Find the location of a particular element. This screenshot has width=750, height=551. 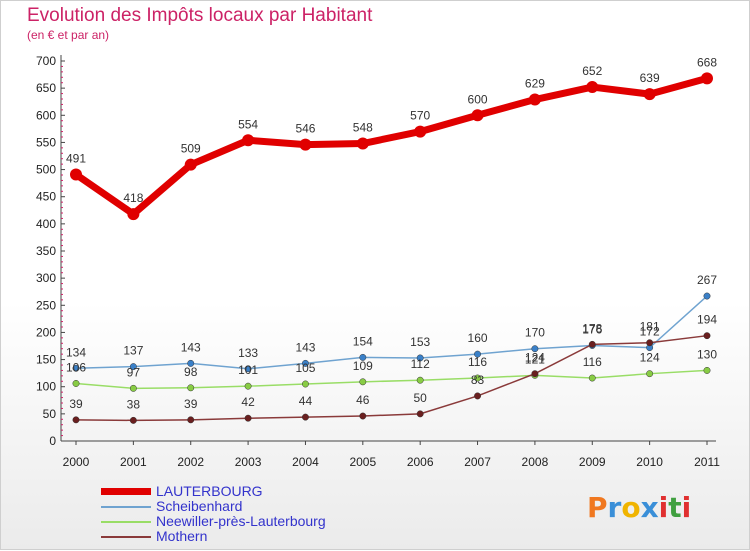

x-tick-label: 2008 is located at coordinates (535, 462).